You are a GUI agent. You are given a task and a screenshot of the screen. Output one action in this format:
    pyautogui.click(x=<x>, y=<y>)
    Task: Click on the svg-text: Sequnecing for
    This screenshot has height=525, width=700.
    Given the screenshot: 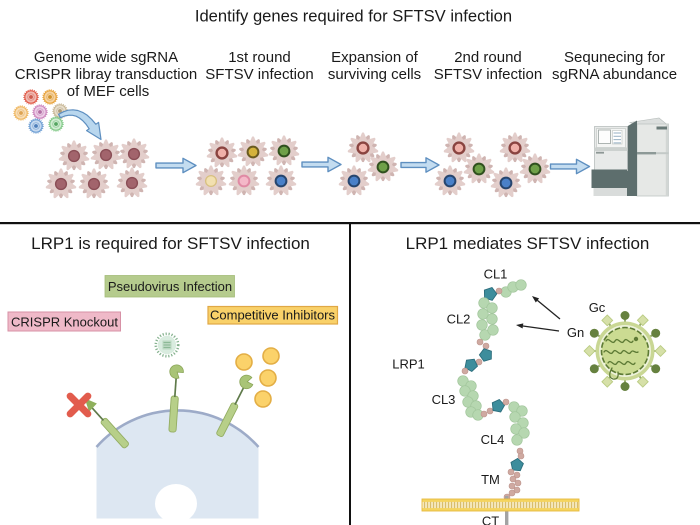 What is the action you would take?
    pyautogui.click(x=614, y=57)
    